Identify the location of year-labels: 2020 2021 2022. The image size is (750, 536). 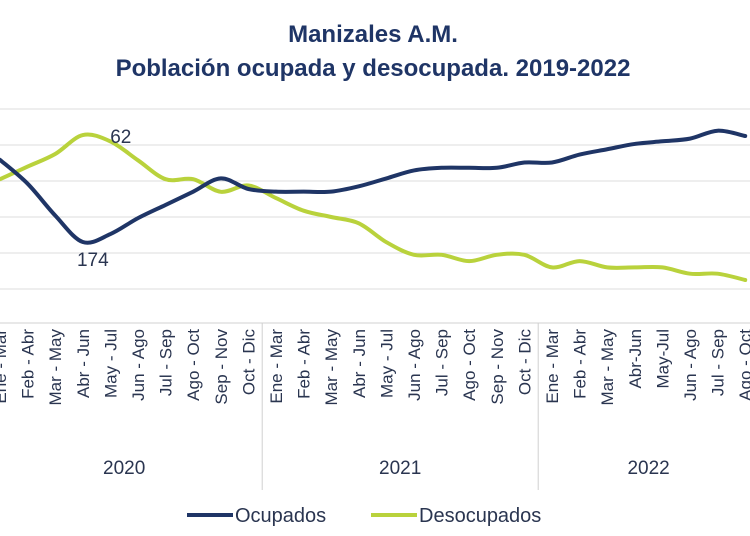
(386, 468).